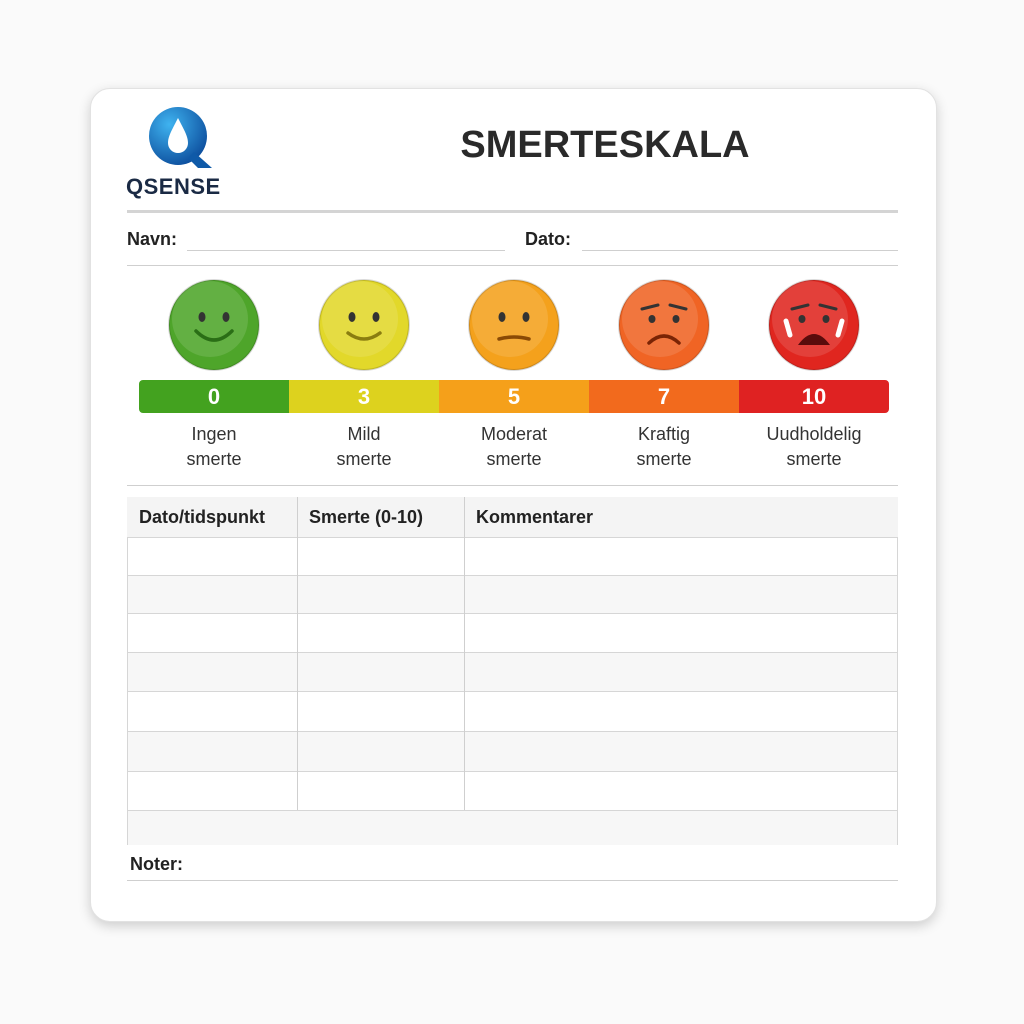  I want to click on scale-label: Kraftig smerte, so click(664, 447).